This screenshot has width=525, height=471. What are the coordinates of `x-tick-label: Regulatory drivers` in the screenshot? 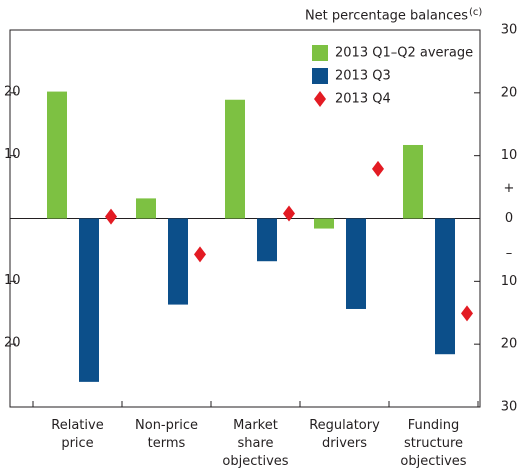 It's located at (344, 434).